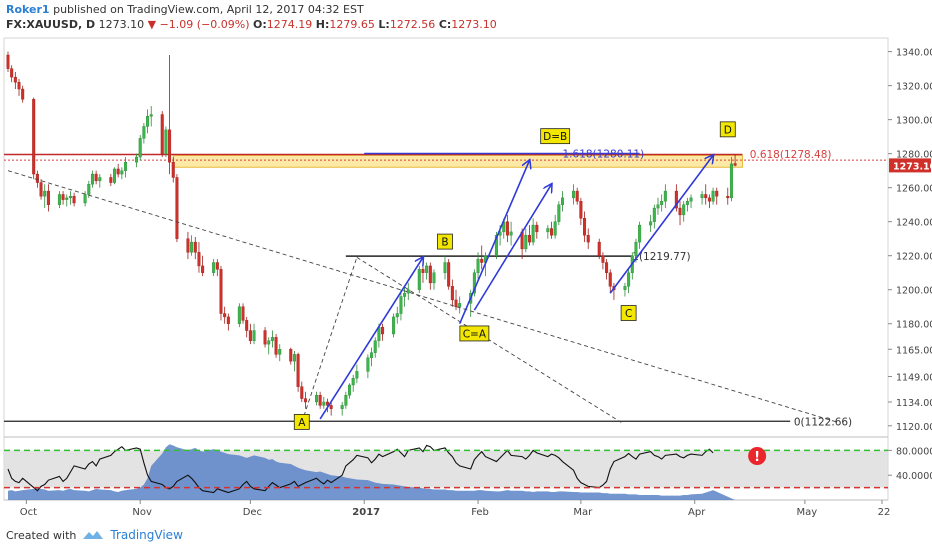 The width and height of the screenshot is (932, 550). Describe the element at coordinates (252, 512) in the screenshot. I see `x-tick-label: Dec` at that location.